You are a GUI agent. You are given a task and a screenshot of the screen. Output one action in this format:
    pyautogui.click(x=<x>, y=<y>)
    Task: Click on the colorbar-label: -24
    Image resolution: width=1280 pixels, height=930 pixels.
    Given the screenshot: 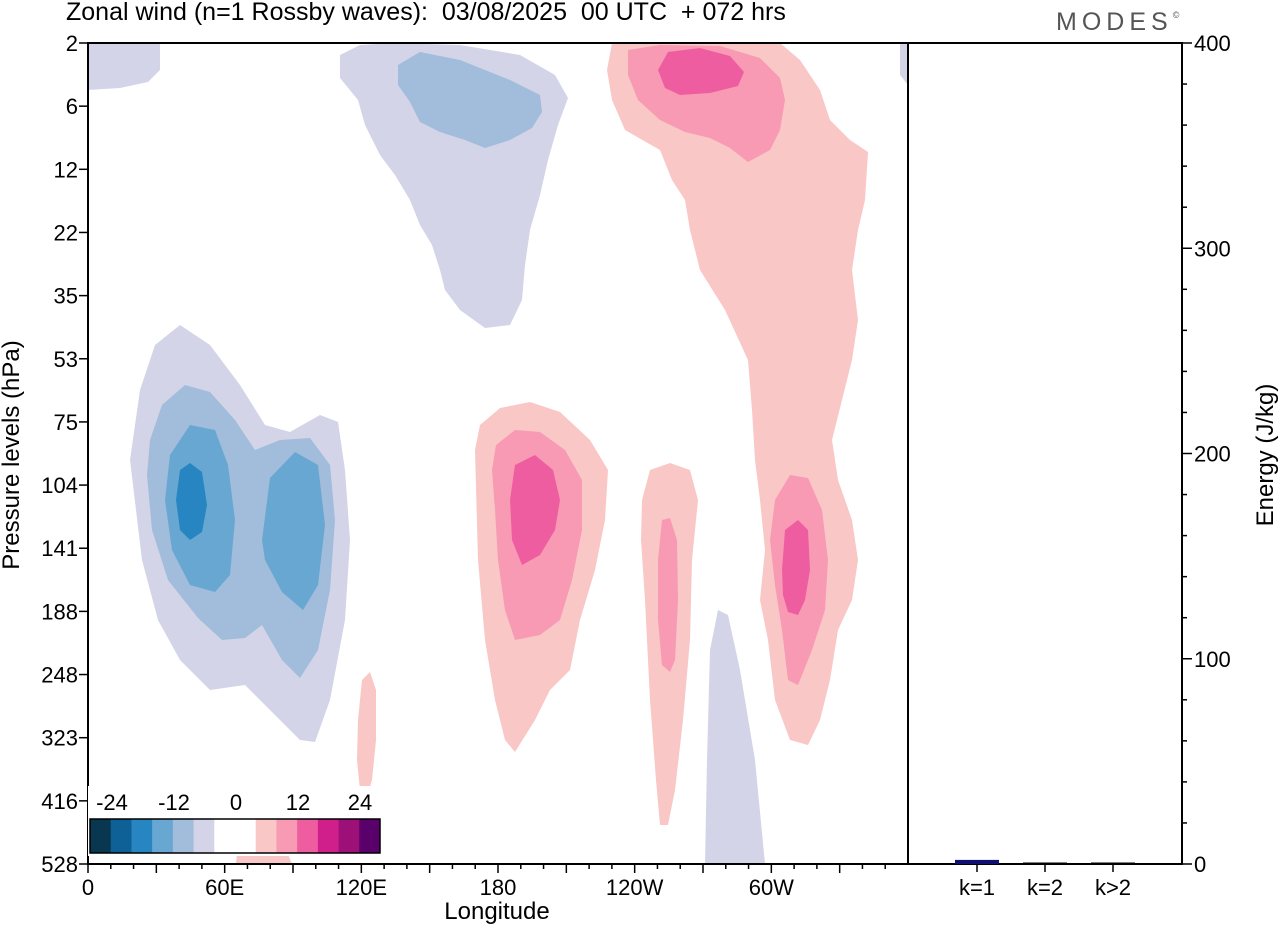 What is the action you would take?
    pyautogui.click(x=112, y=802)
    